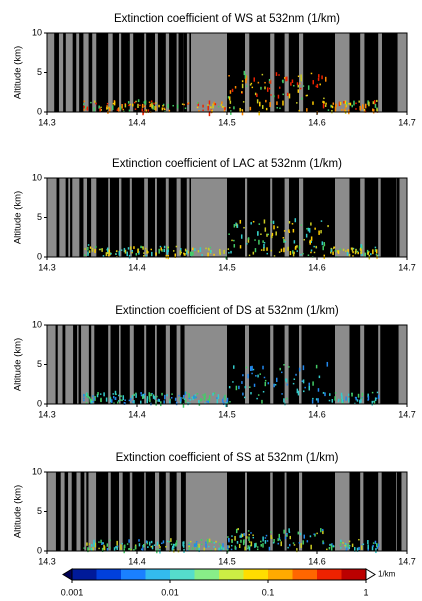 The image size is (422, 601). Describe the element at coordinates (137, 561) in the screenshot. I see `x-tick-label: 14.4` at that location.